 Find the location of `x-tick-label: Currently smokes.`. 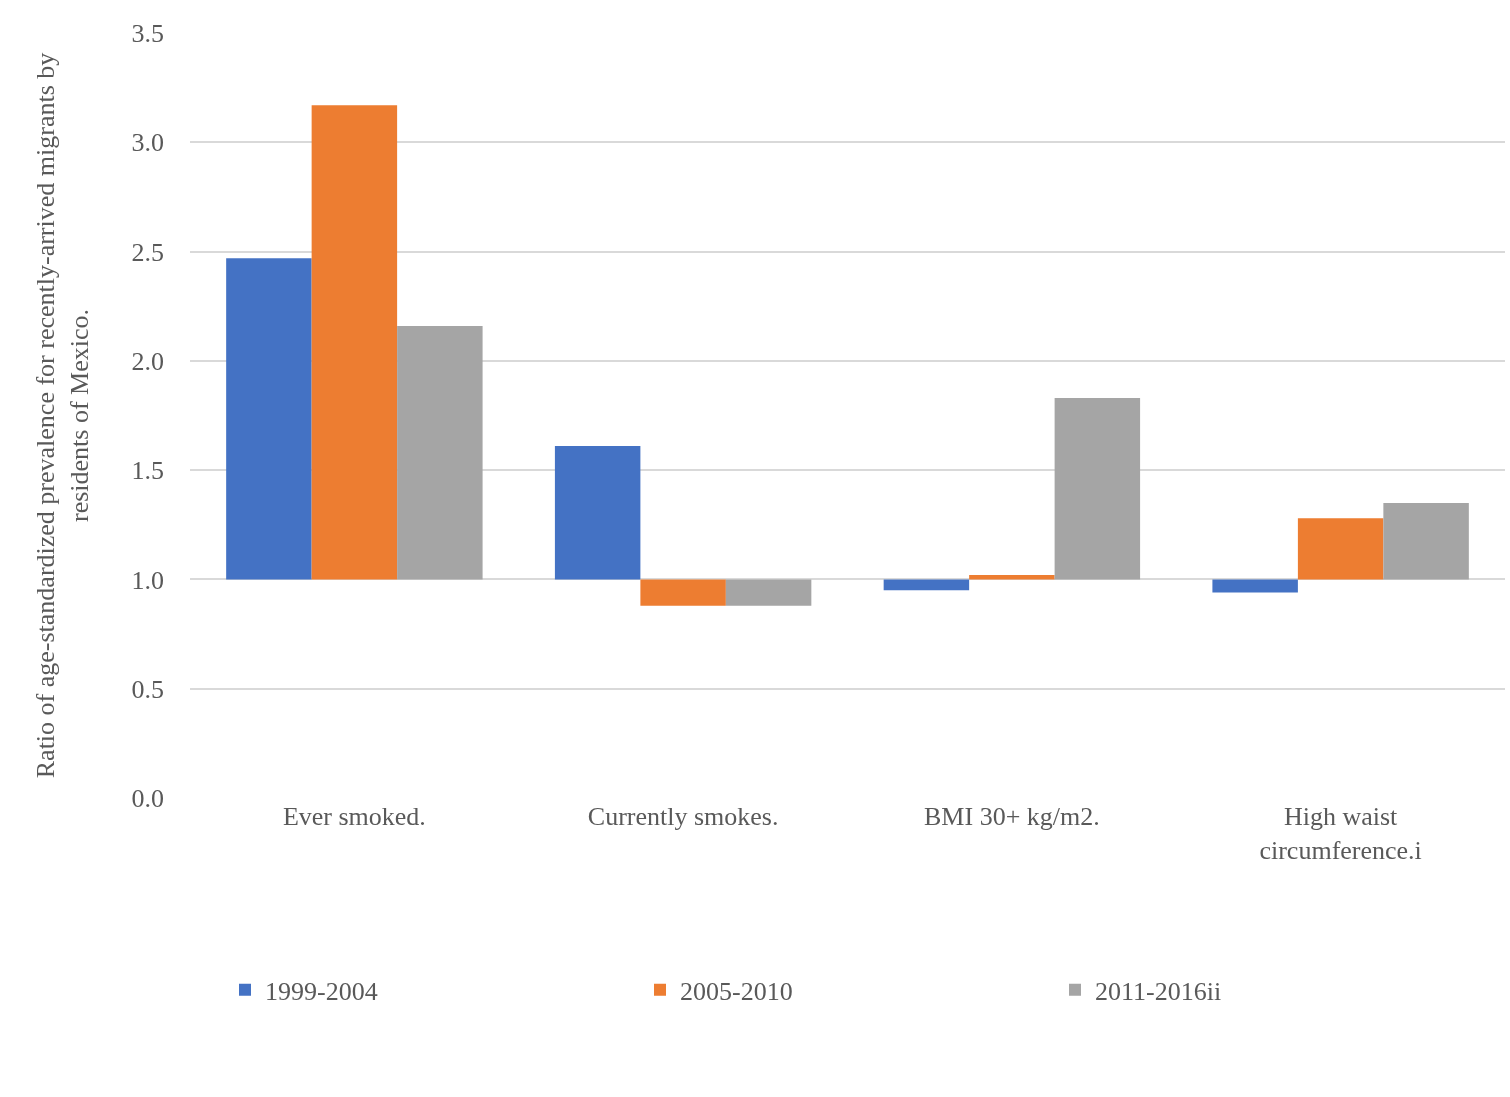

x-tick-label: Currently smokes. is located at coordinates (683, 816).